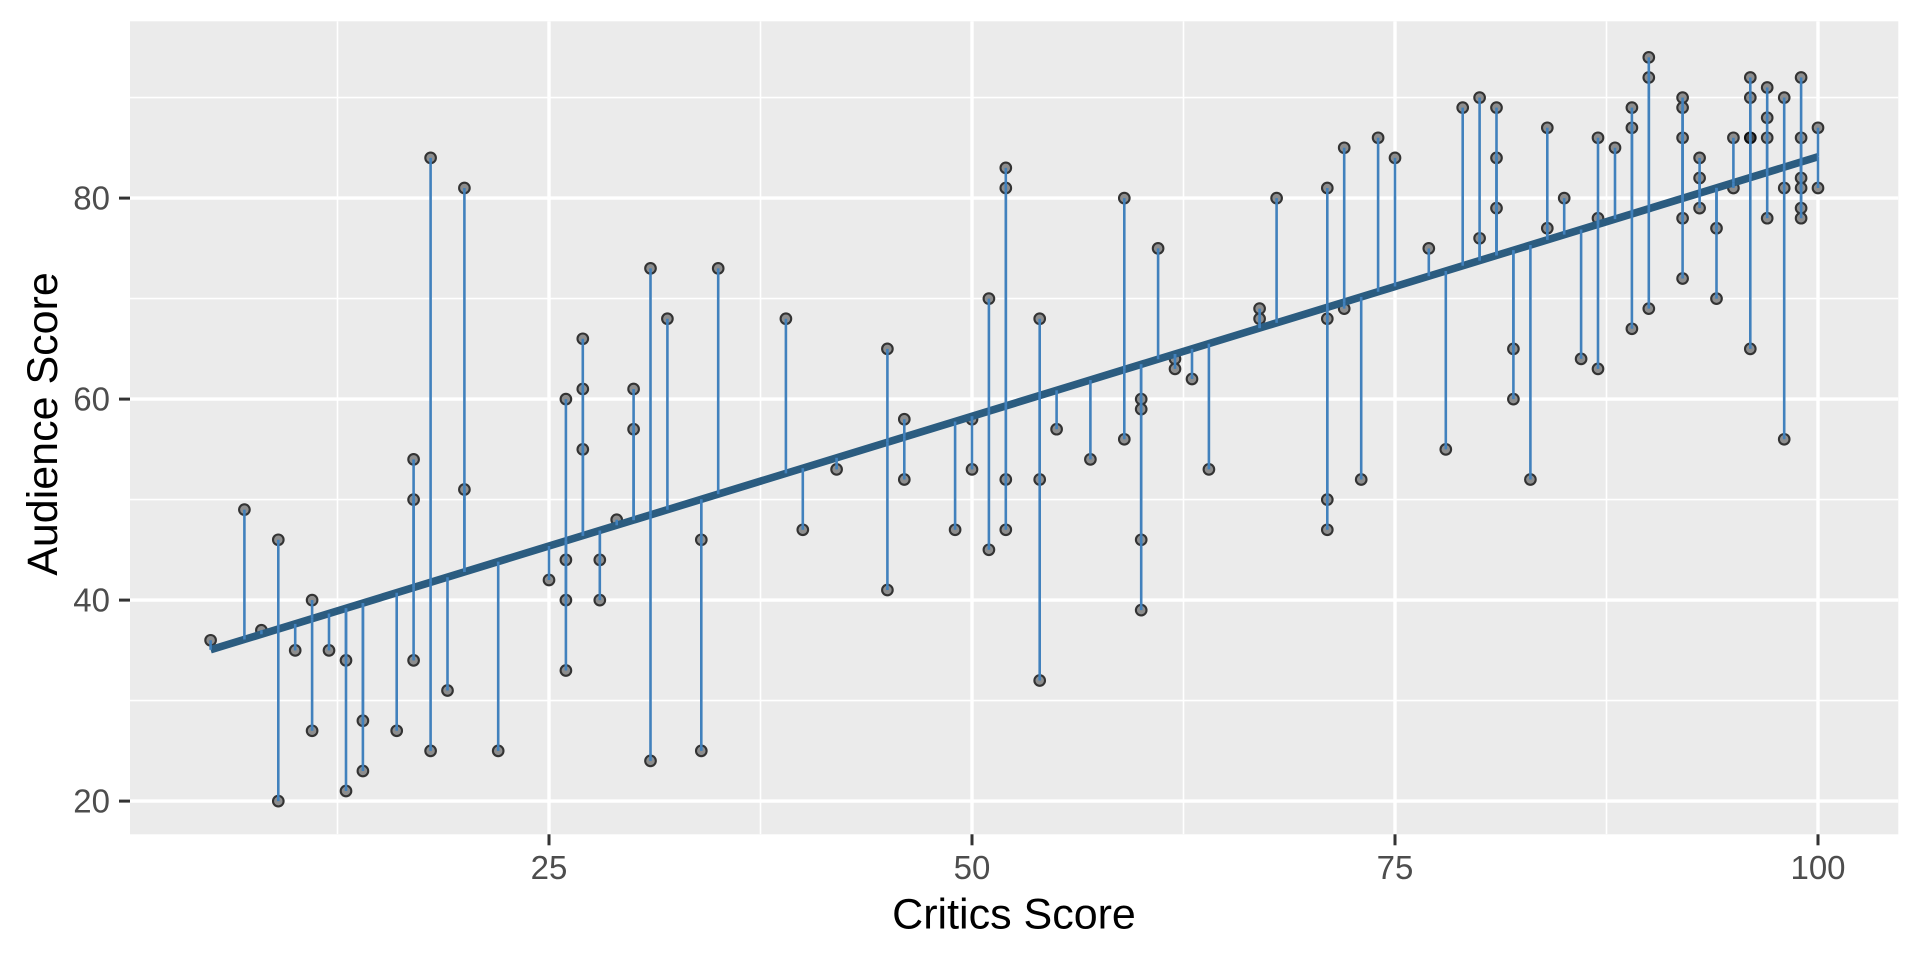 Image resolution: width=1920 pixels, height=960 pixels. I want to click on svg-text: Critics Score, so click(1014, 915).